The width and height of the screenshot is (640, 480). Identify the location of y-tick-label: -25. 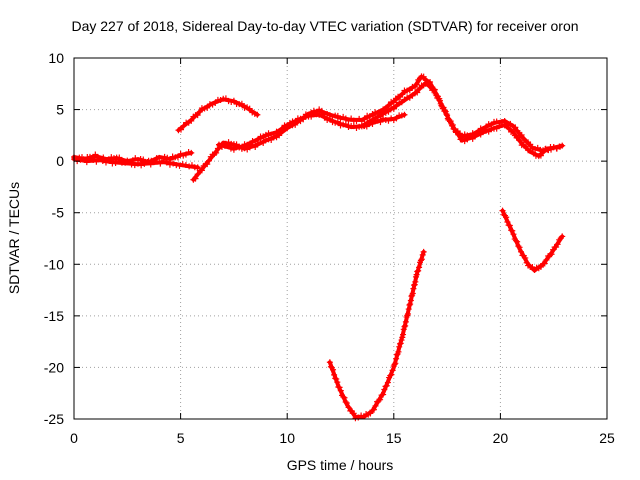
(54, 419).